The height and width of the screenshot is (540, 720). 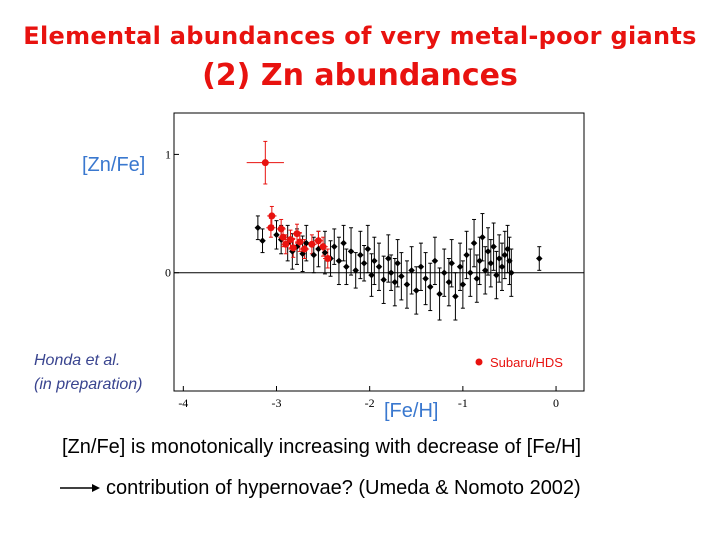 I want to click on credit-text: Honda et al. (in preparation), so click(x=88, y=373).